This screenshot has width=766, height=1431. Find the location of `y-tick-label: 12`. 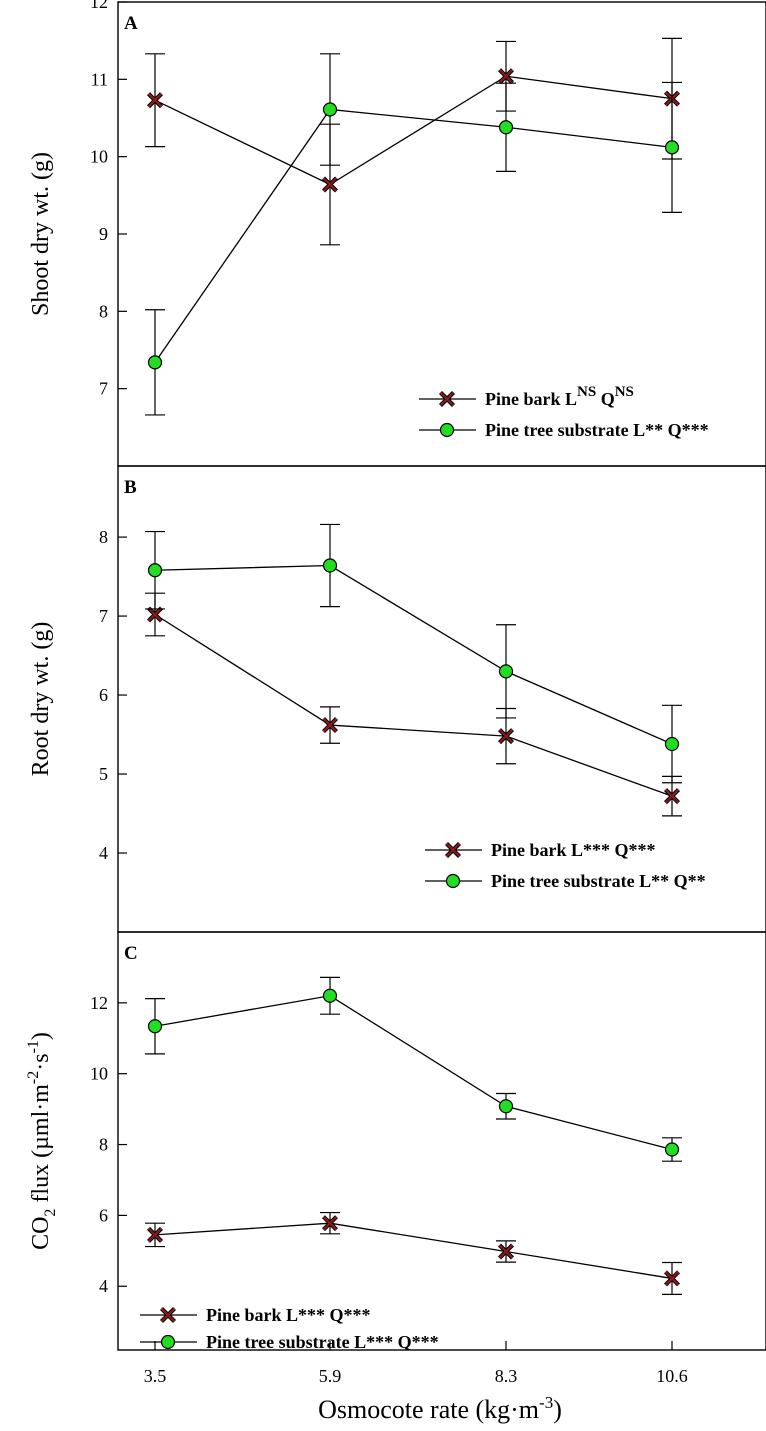

y-tick-label: 12 is located at coordinates (99, 6).